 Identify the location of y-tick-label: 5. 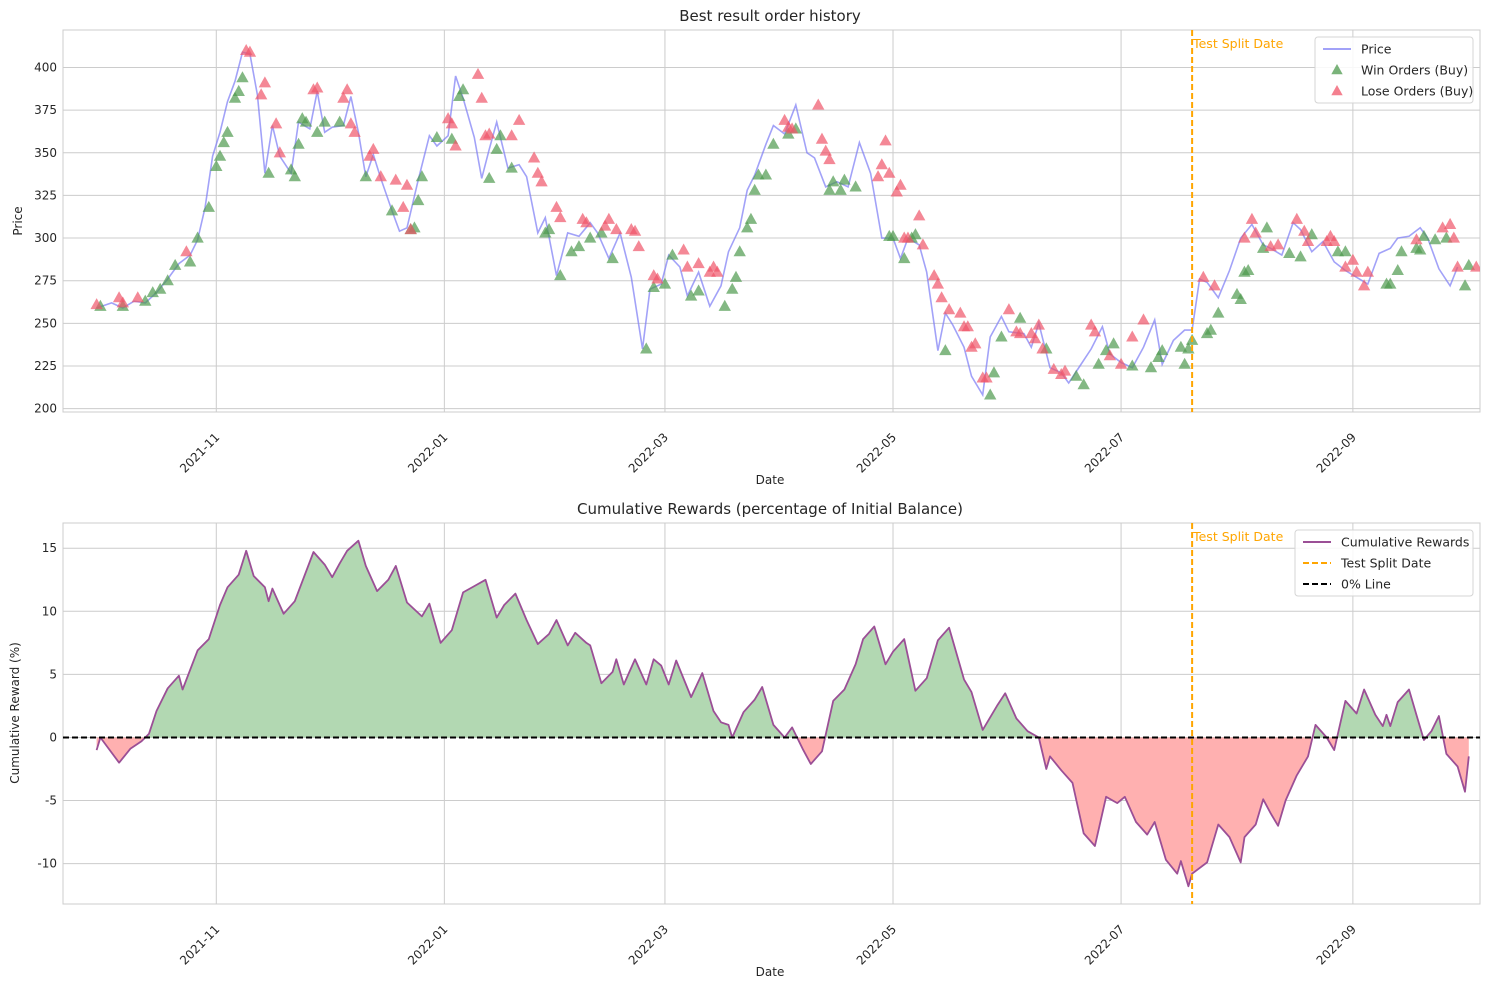
(53, 674).